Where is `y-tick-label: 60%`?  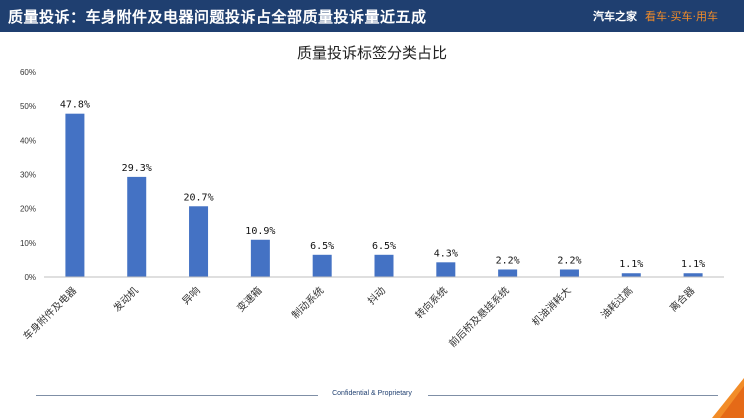
y-tick-label: 60% is located at coordinates (28, 72).